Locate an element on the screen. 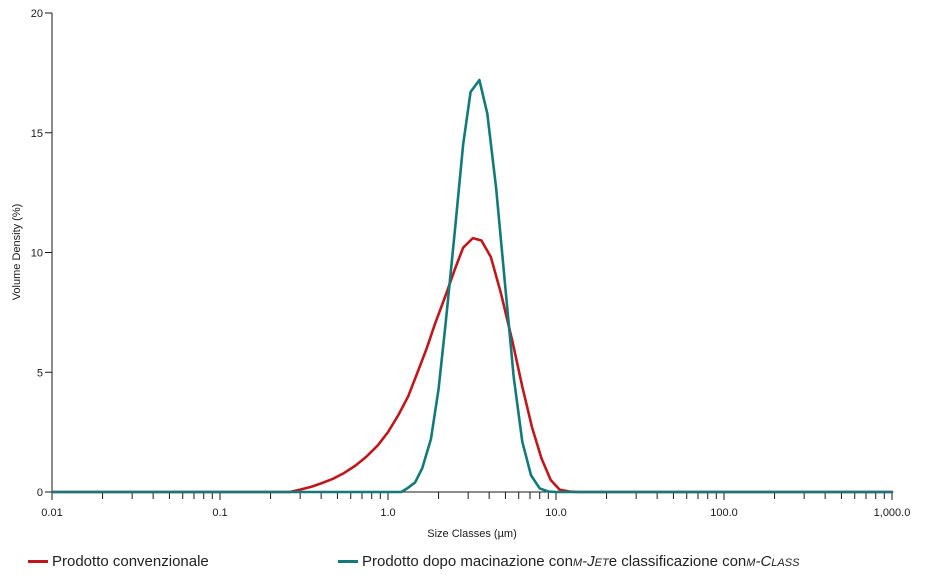 The height and width of the screenshot is (575, 930). y-tick-label: 5 is located at coordinates (40, 373).